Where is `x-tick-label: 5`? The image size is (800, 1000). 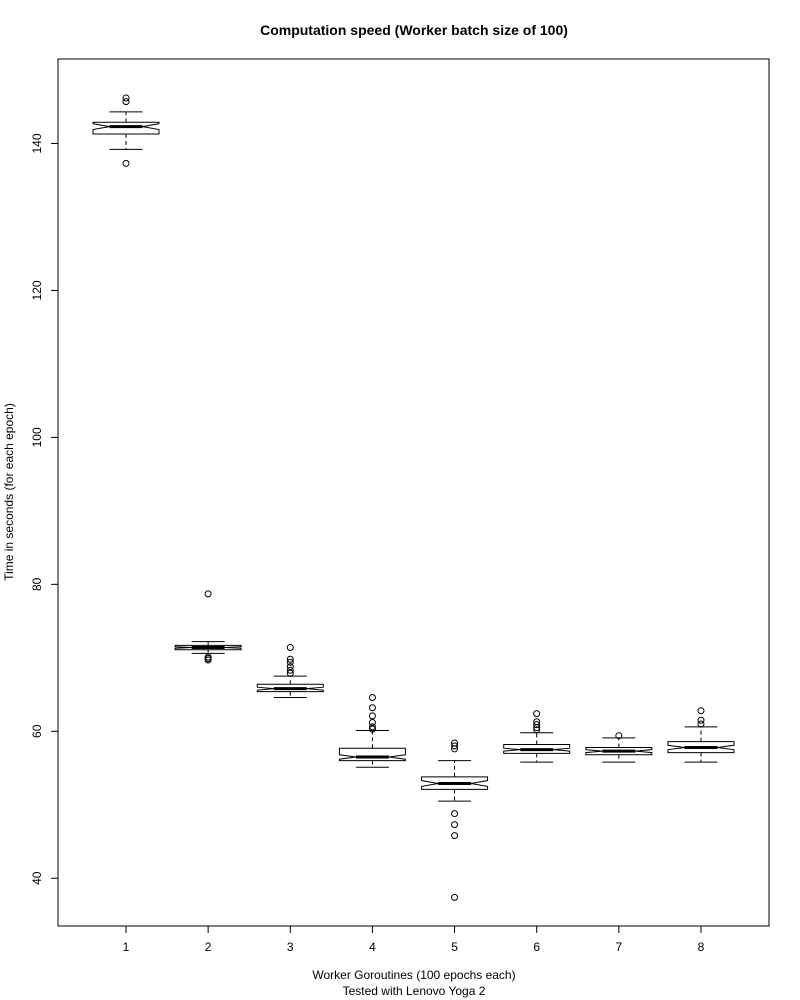 x-tick-label: 5 is located at coordinates (454, 947).